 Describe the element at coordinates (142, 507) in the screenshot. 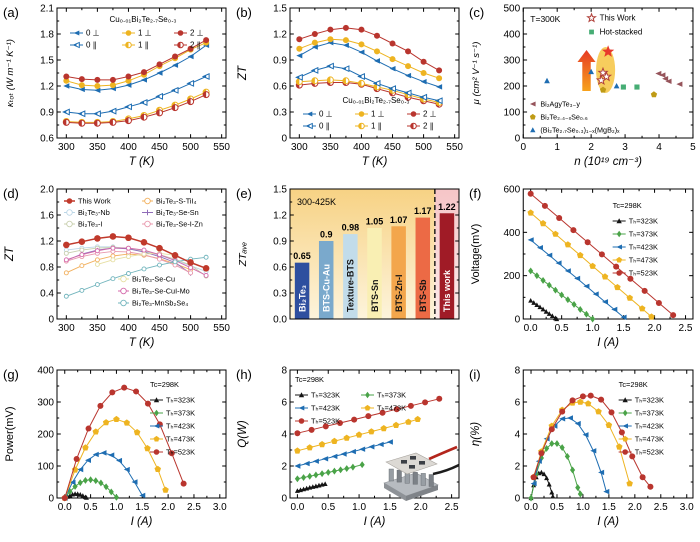

I see `svg-text: 1.5` at that location.